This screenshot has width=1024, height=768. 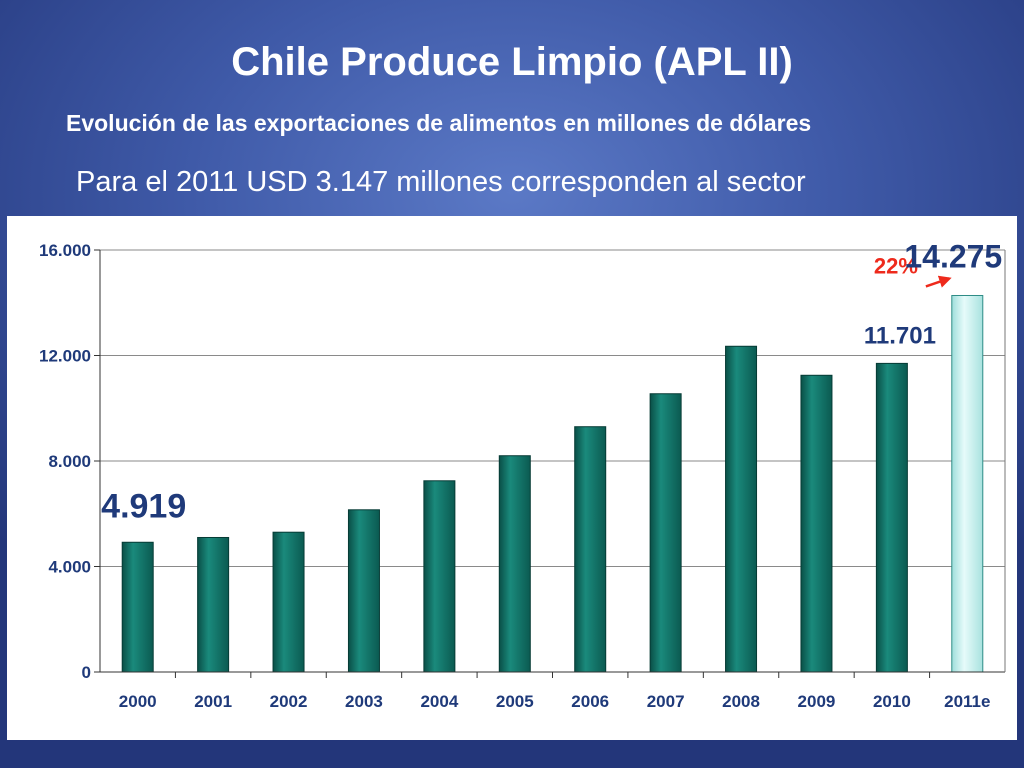 I want to click on x-tick-label: 2000, so click(x=138, y=701).